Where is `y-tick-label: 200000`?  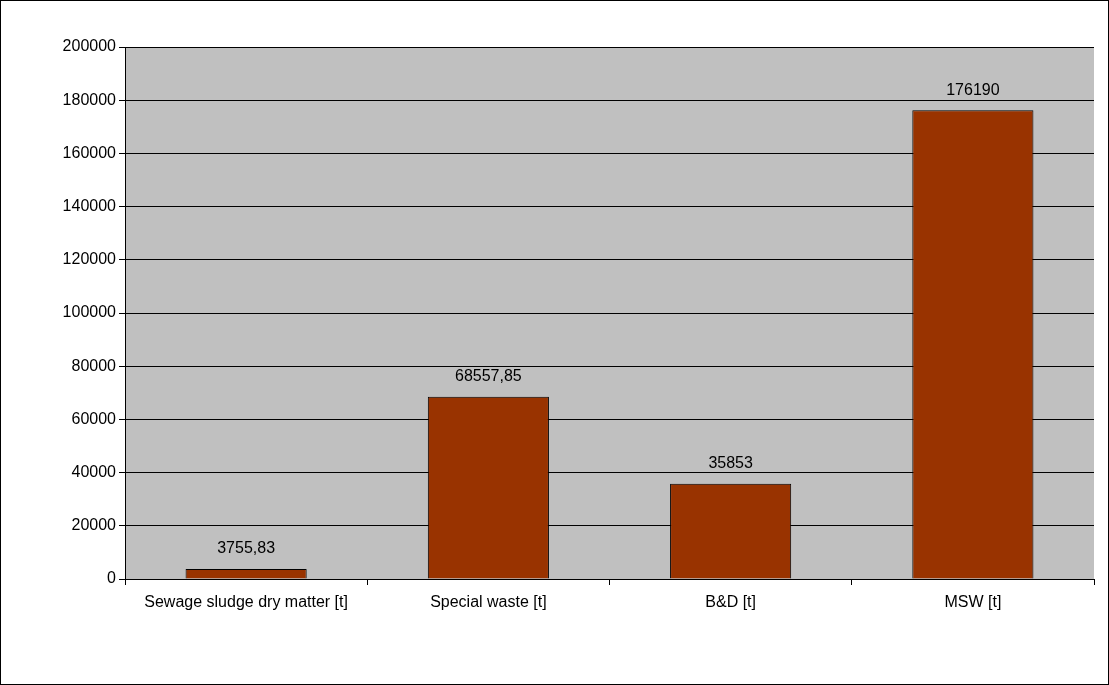
y-tick-label: 200000 is located at coordinates (89, 46).